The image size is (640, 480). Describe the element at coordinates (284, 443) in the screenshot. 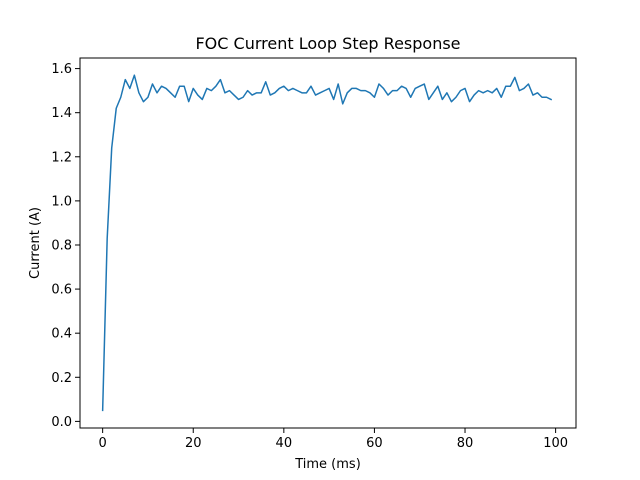

I see `x-tick-label: 40` at that location.